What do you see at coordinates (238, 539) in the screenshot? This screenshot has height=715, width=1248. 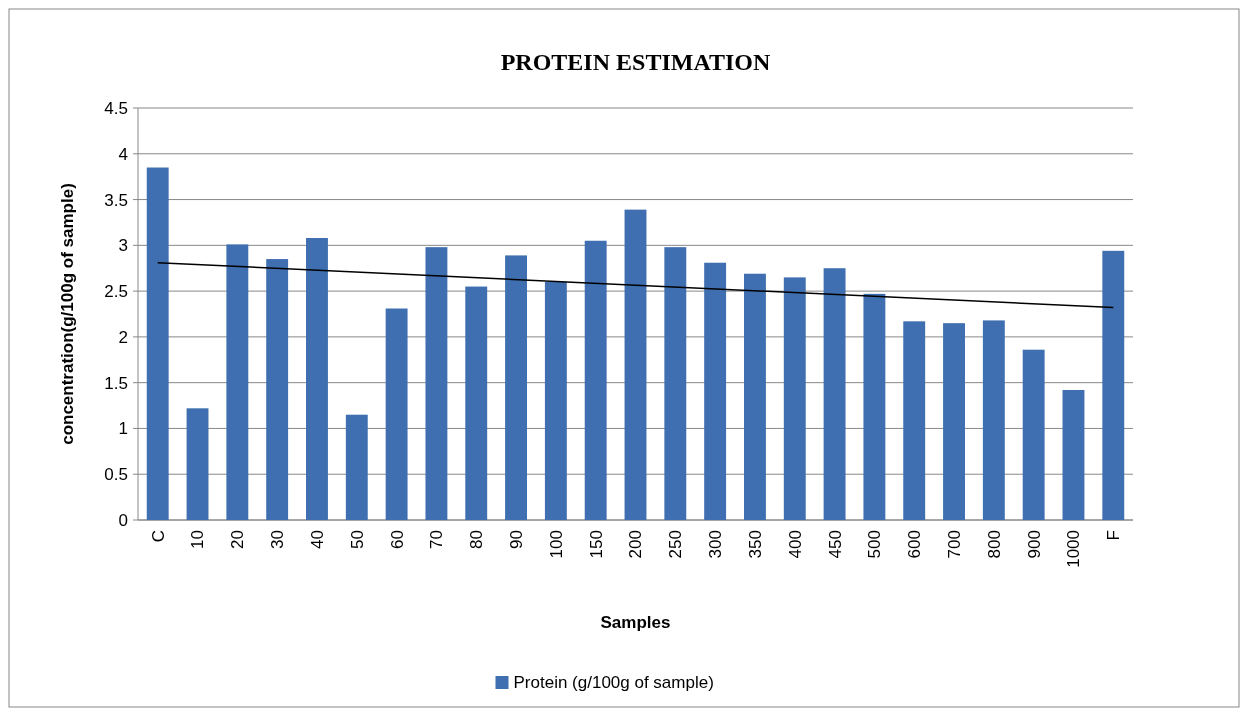 I see `x-tick-label: 20` at bounding box center [238, 539].